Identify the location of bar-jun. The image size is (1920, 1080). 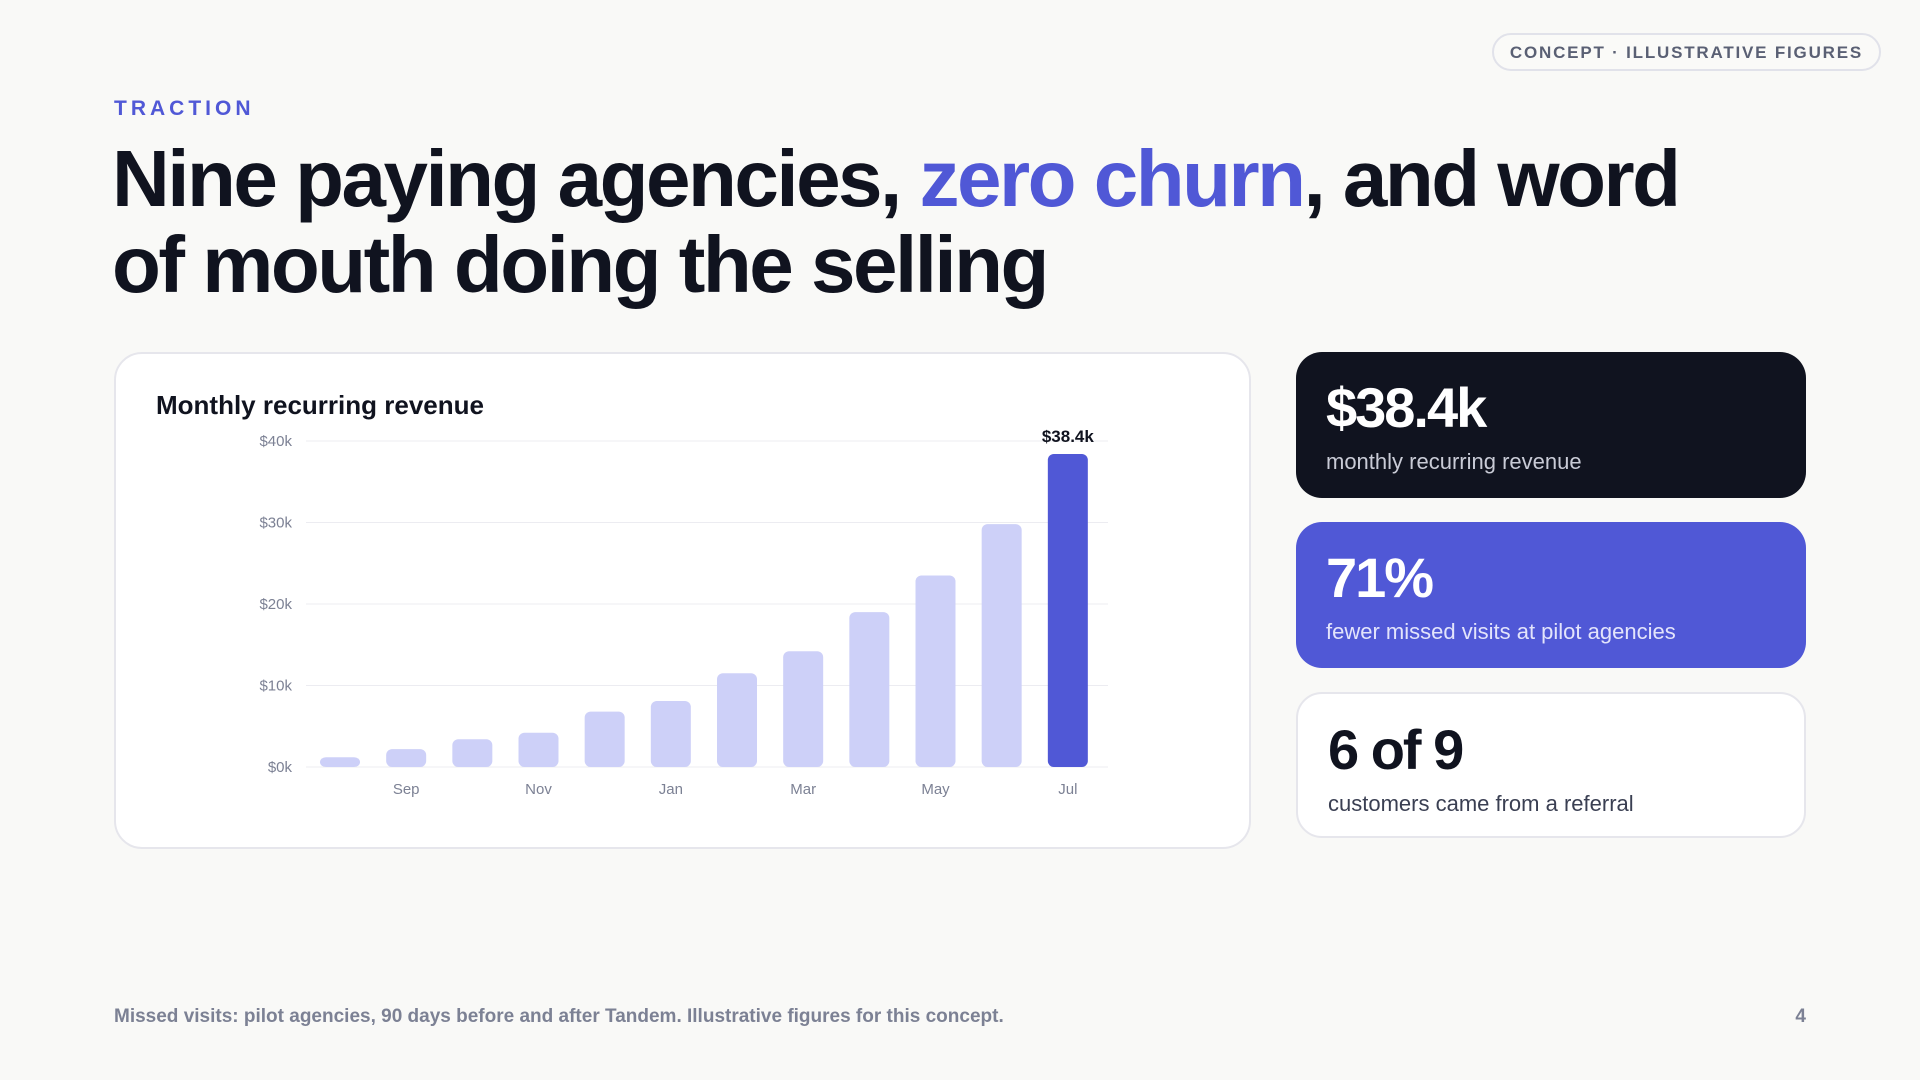
(1001, 645).